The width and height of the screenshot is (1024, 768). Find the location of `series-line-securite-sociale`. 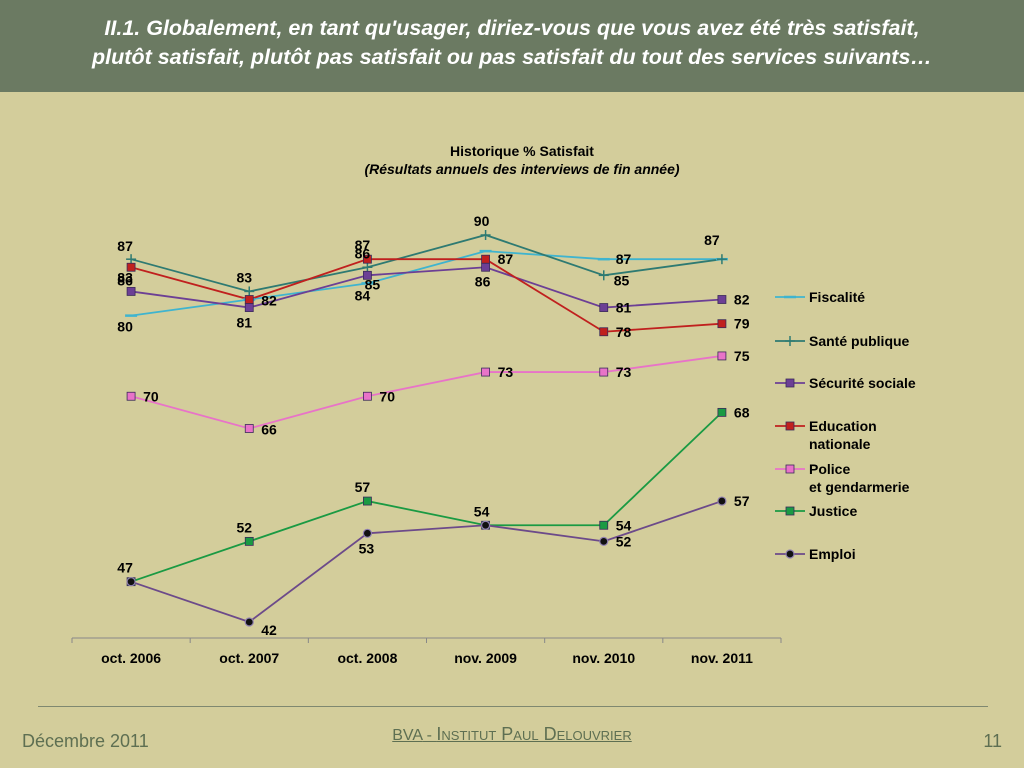

series-line-securite-sociale is located at coordinates (426, 287).